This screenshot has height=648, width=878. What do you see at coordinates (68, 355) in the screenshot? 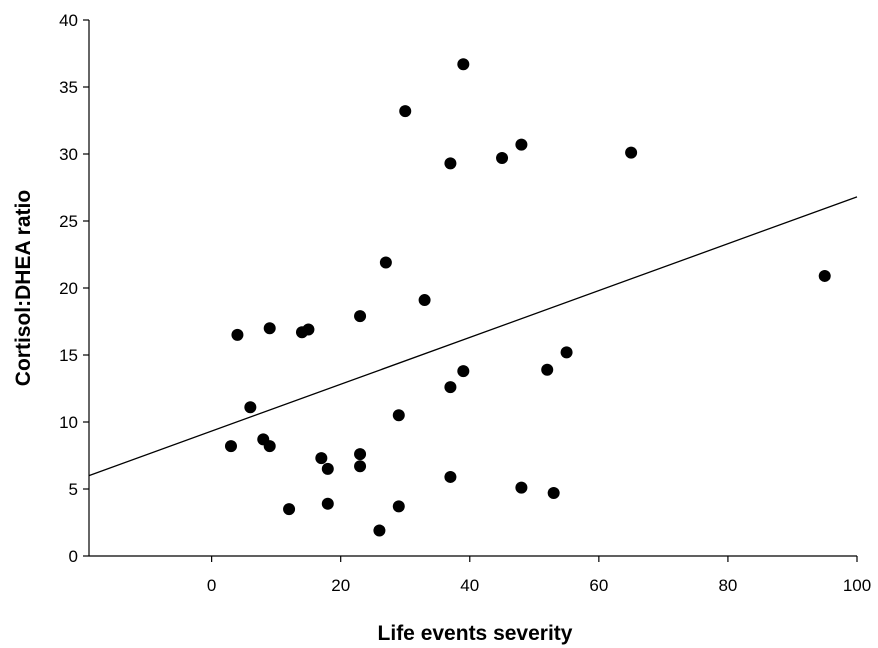
I see `y-tick-label: 15` at bounding box center [68, 355].